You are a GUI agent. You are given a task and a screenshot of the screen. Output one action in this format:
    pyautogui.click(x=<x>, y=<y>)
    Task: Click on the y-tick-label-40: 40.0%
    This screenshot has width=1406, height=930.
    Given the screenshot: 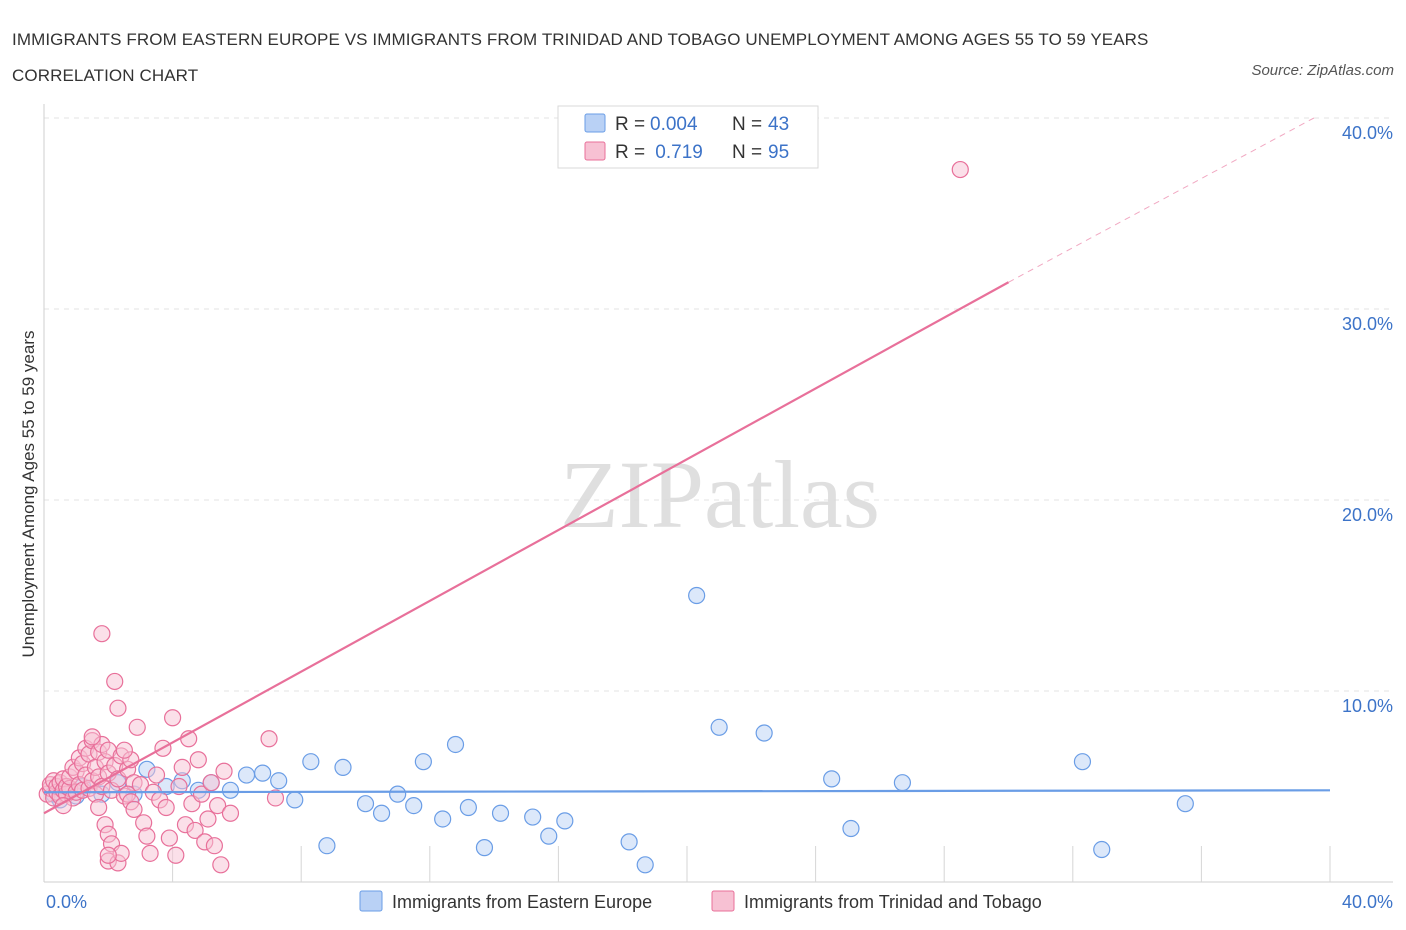 What is the action you would take?
    pyautogui.click(x=1367, y=133)
    